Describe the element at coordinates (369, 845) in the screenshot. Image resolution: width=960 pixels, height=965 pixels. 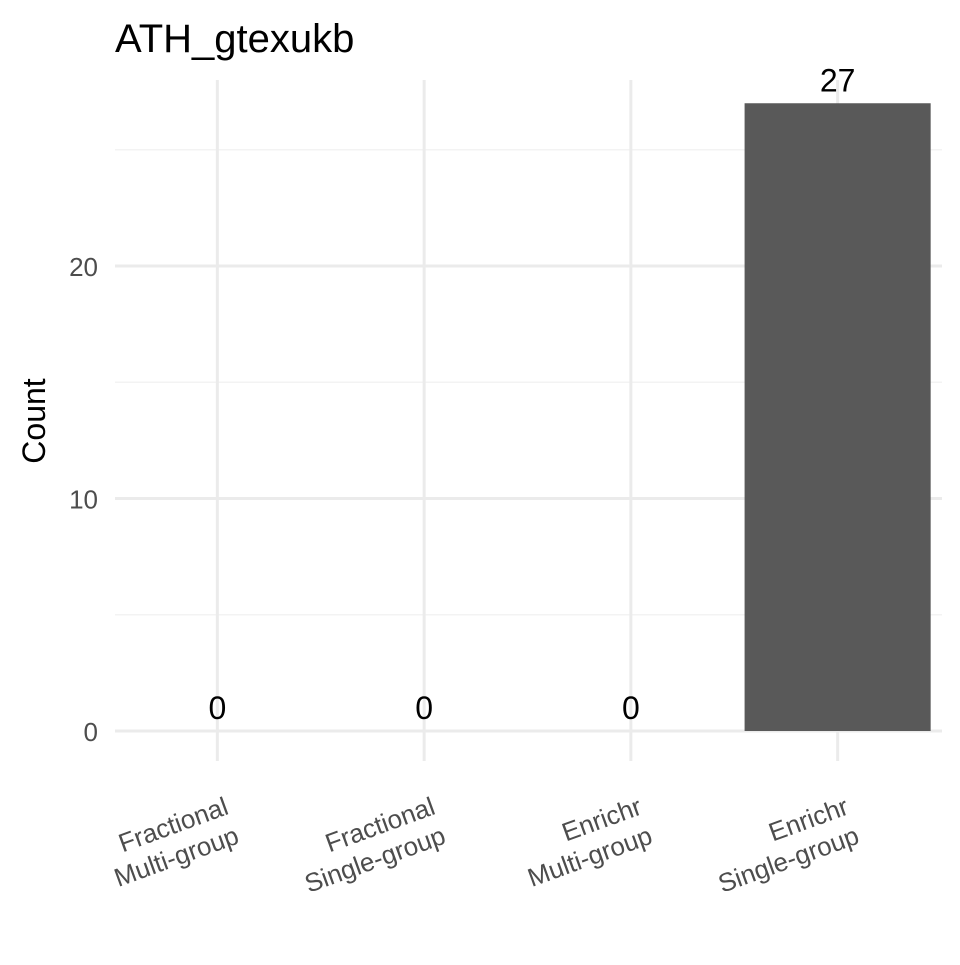
I see `x-tick-label: FractionalSingle-group` at that location.